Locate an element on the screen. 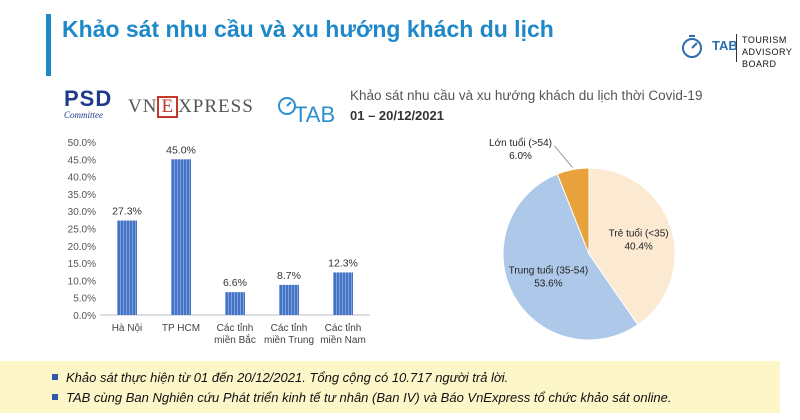 The height and width of the screenshot is (420, 800). pie-slice-value: 6.0% is located at coordinates (520, 156).